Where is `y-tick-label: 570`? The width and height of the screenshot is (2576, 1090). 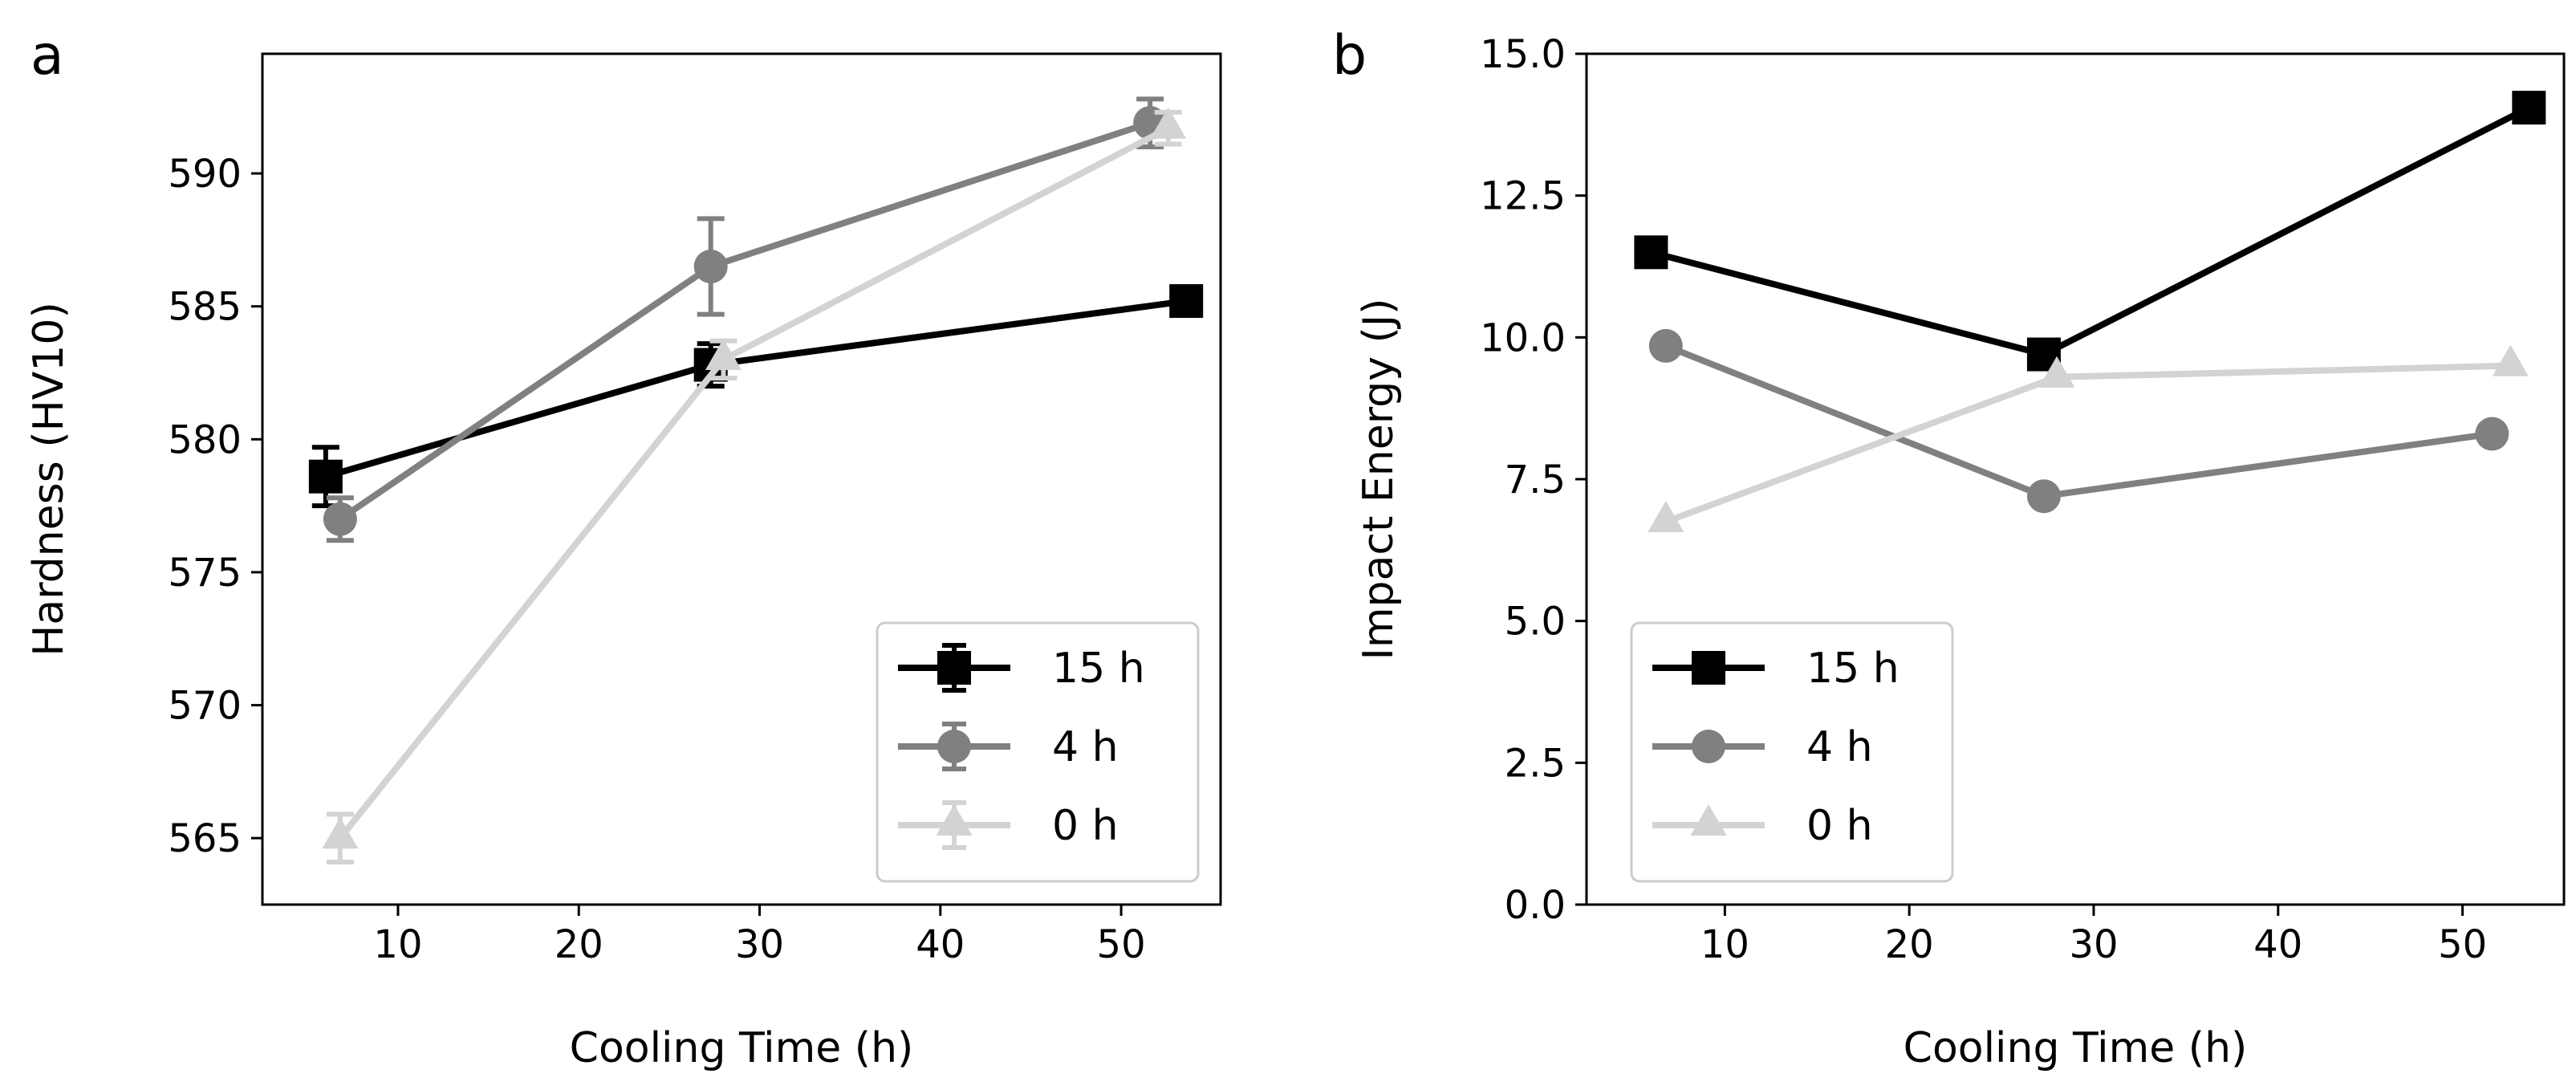 y-tick-label: 570 is located at coordinates (205, 706).